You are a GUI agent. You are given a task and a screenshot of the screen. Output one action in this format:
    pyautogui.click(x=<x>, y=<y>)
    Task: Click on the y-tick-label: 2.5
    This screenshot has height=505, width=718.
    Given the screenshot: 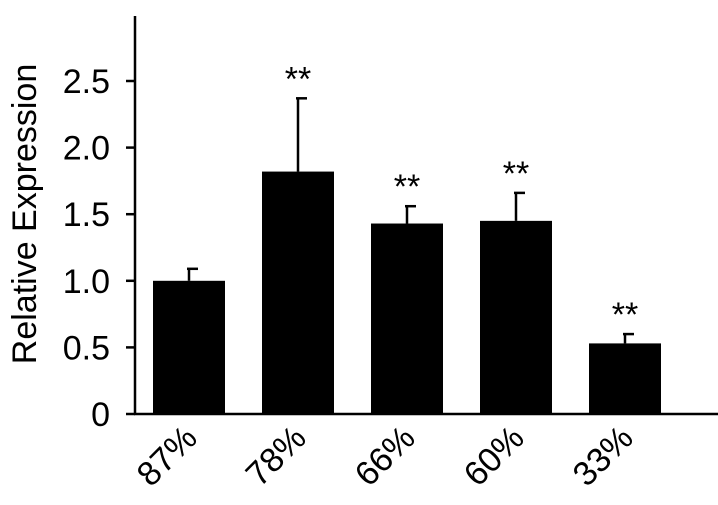 What is the action you would take?
    pyautogui.click(x=86, y=82)
    